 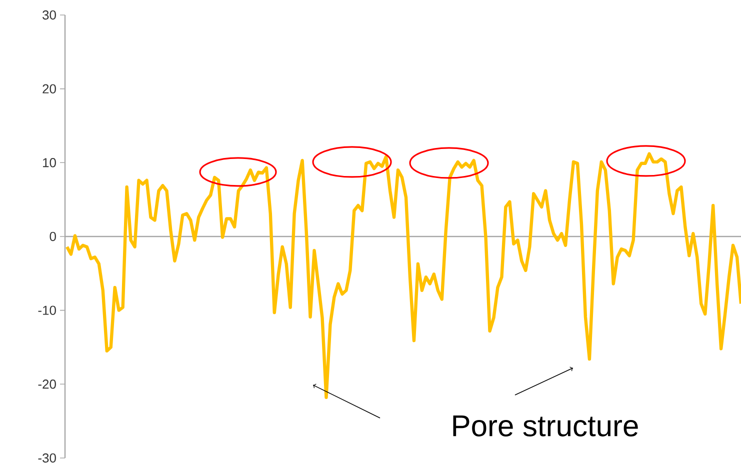 What do you see at coordinates (53, 237) in the screenshot?
I see `y-tick-label: 0` at bounding box center [53, 237].